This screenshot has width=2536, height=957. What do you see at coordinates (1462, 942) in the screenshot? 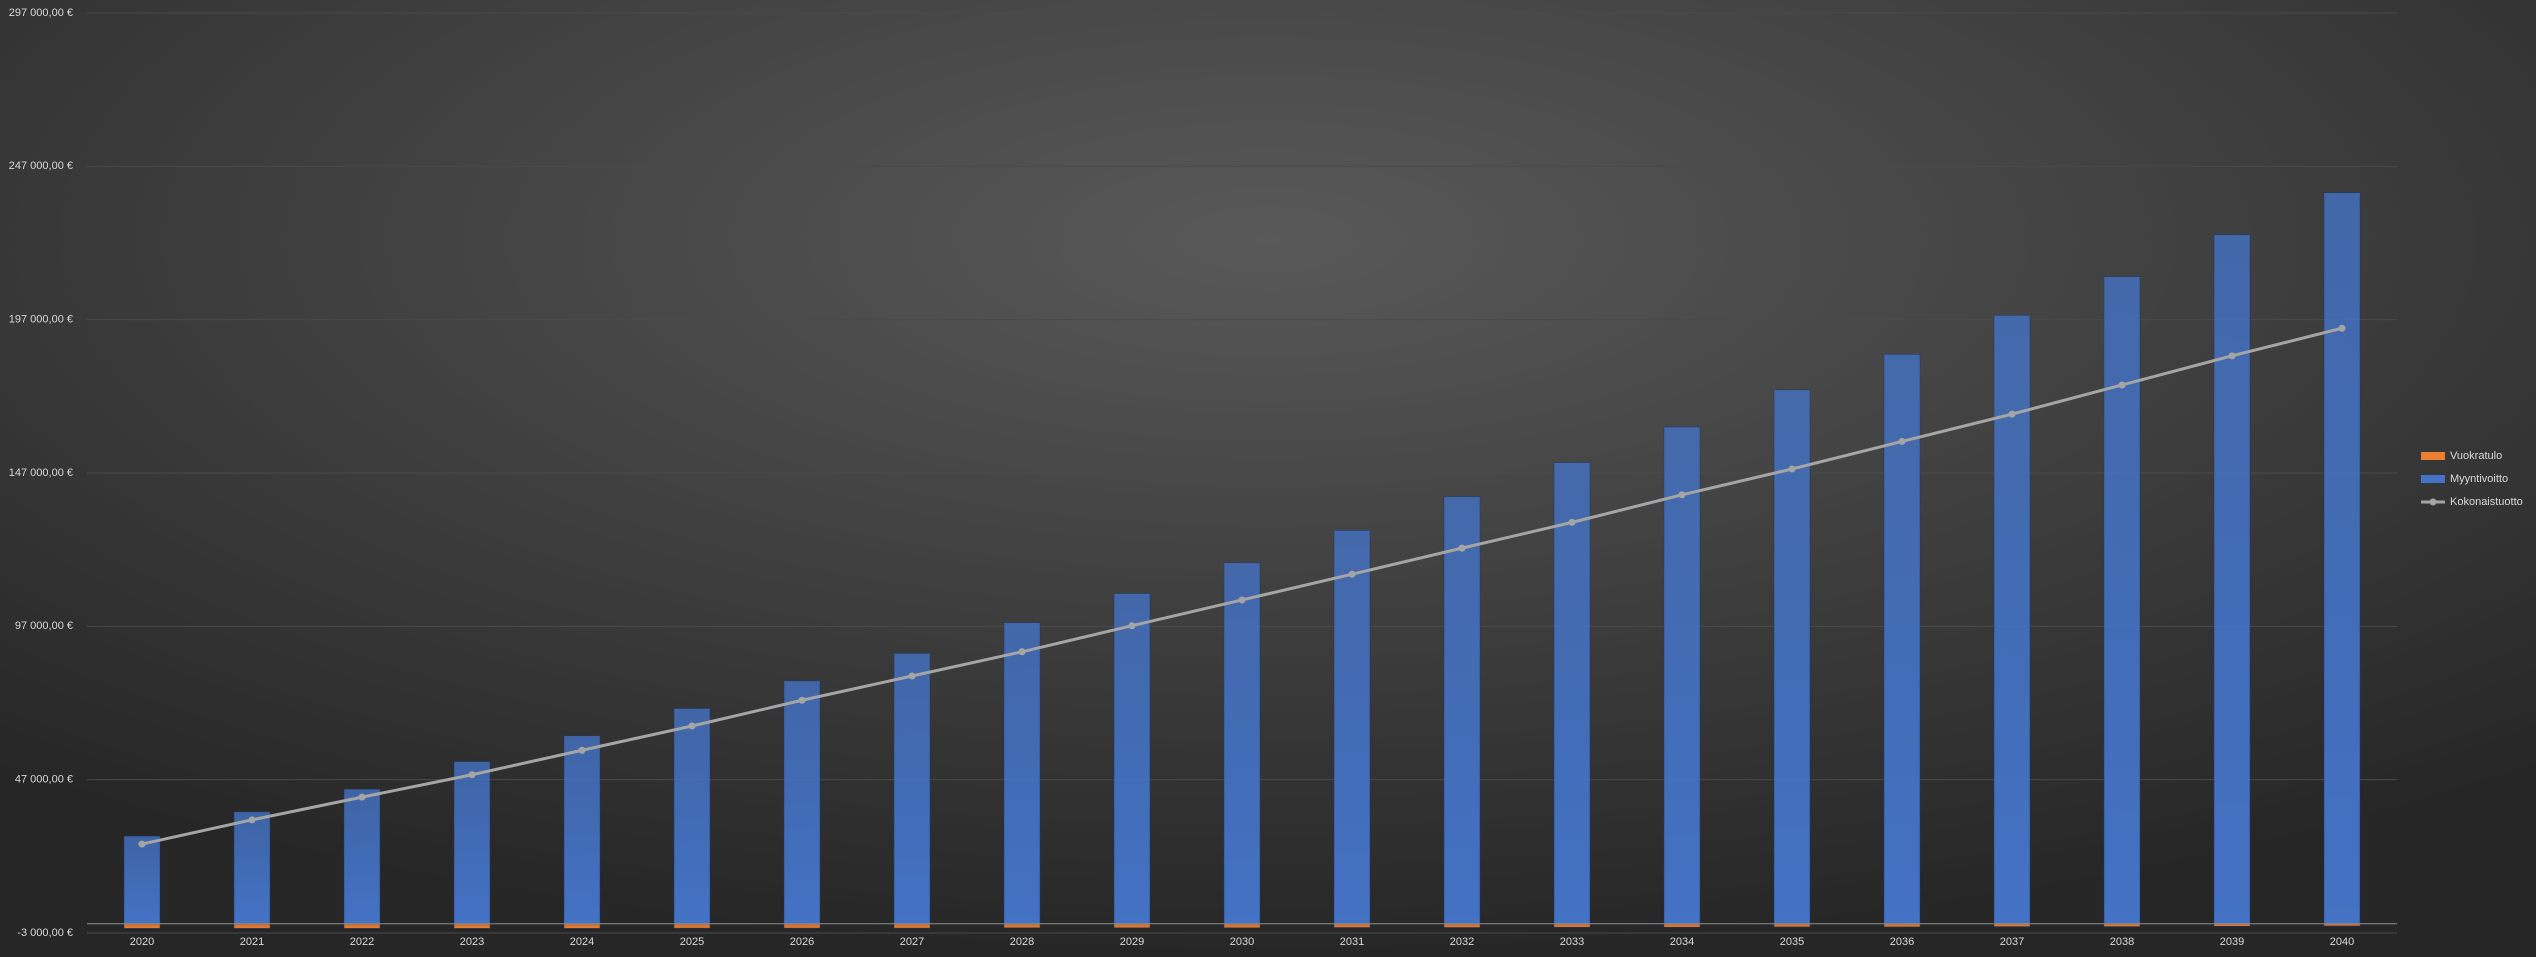
I see `x-tick-label: 2032` at bounding box center [1462, 942].